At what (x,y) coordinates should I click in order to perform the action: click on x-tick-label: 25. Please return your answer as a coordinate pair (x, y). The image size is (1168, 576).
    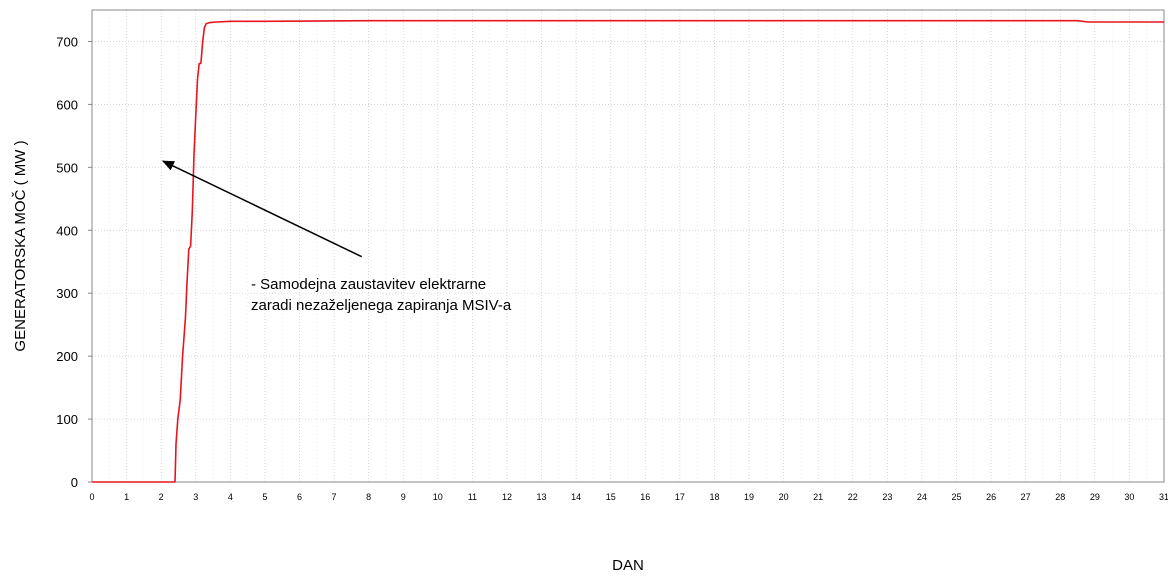
    Looking at the image, I should click on (957, 497).